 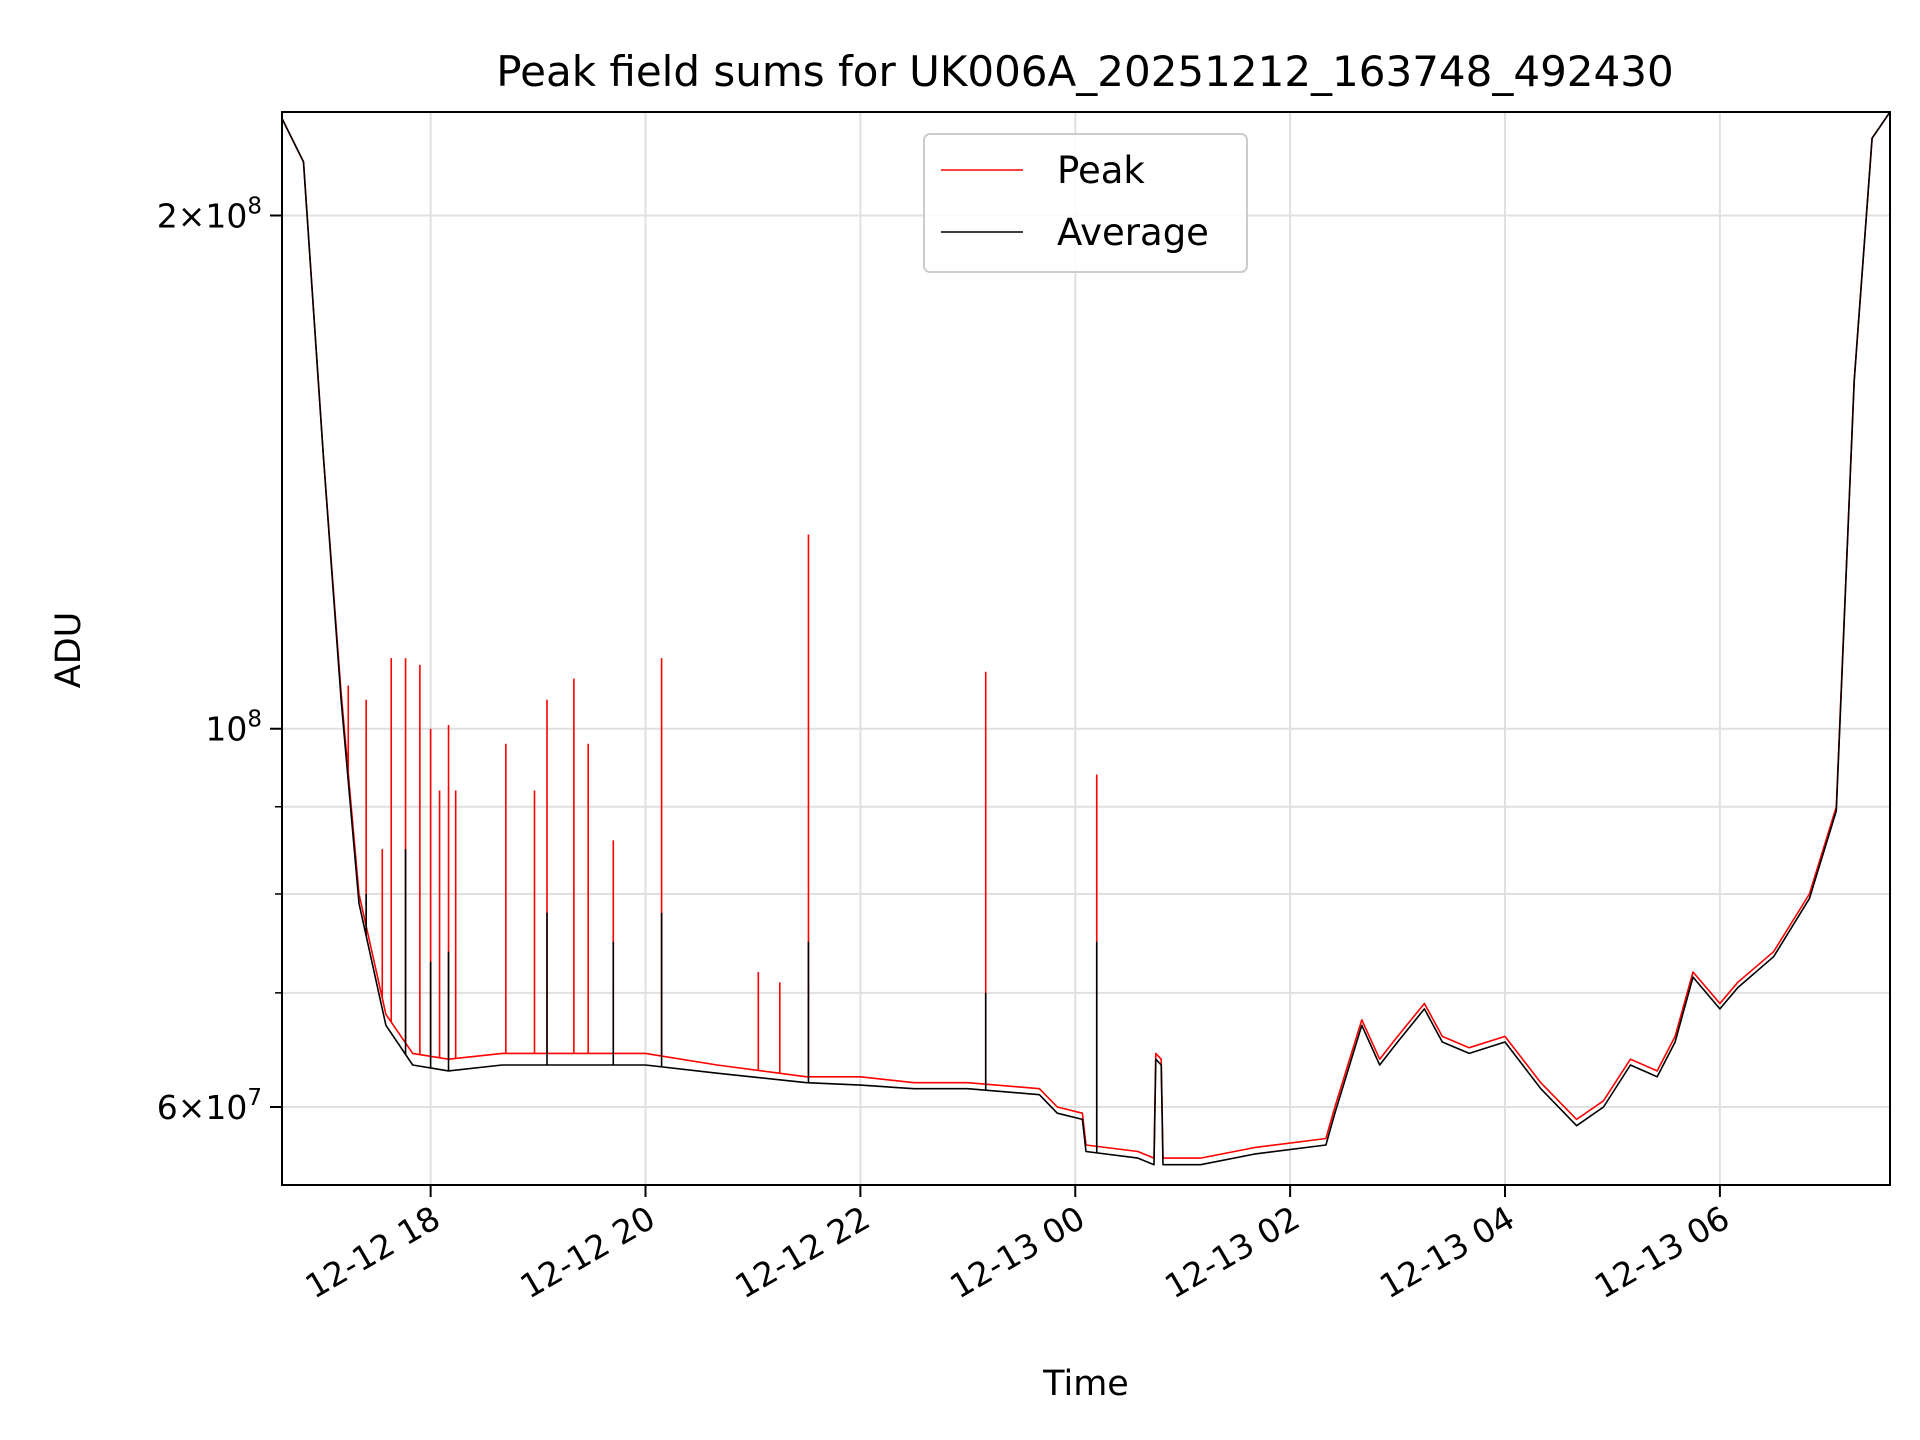 I want to click on legend-label-average: Average, so click(x=1133, y=232).